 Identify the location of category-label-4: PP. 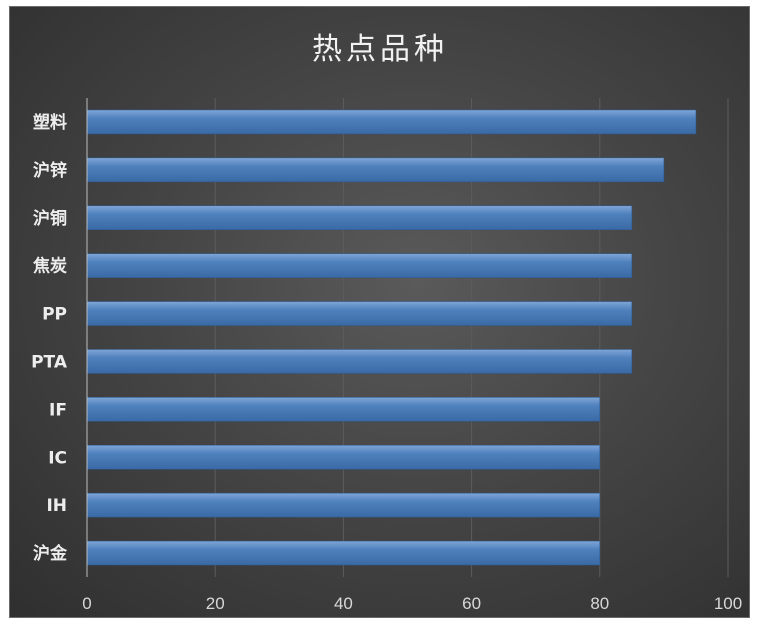
(54, 315).